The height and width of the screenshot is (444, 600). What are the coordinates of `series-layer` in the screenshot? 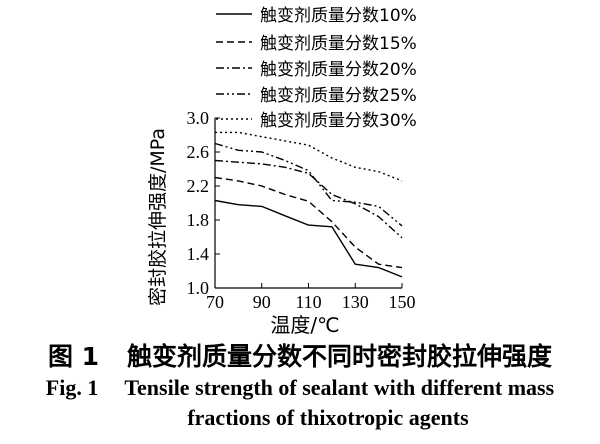 It's located at (308, 204).